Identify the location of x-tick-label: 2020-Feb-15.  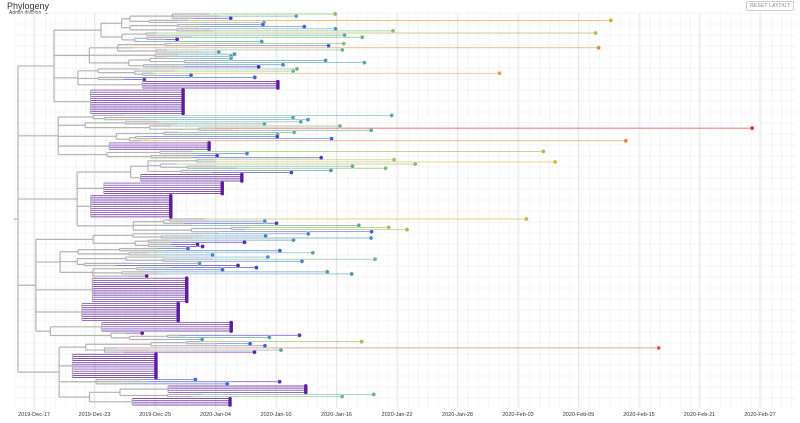
(639, 415).